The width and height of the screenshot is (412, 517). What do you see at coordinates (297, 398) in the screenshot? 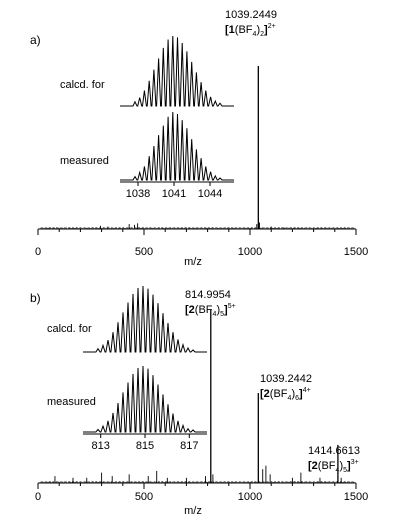
I see `ion-label-part: 6` at bounding box center [297, 398].